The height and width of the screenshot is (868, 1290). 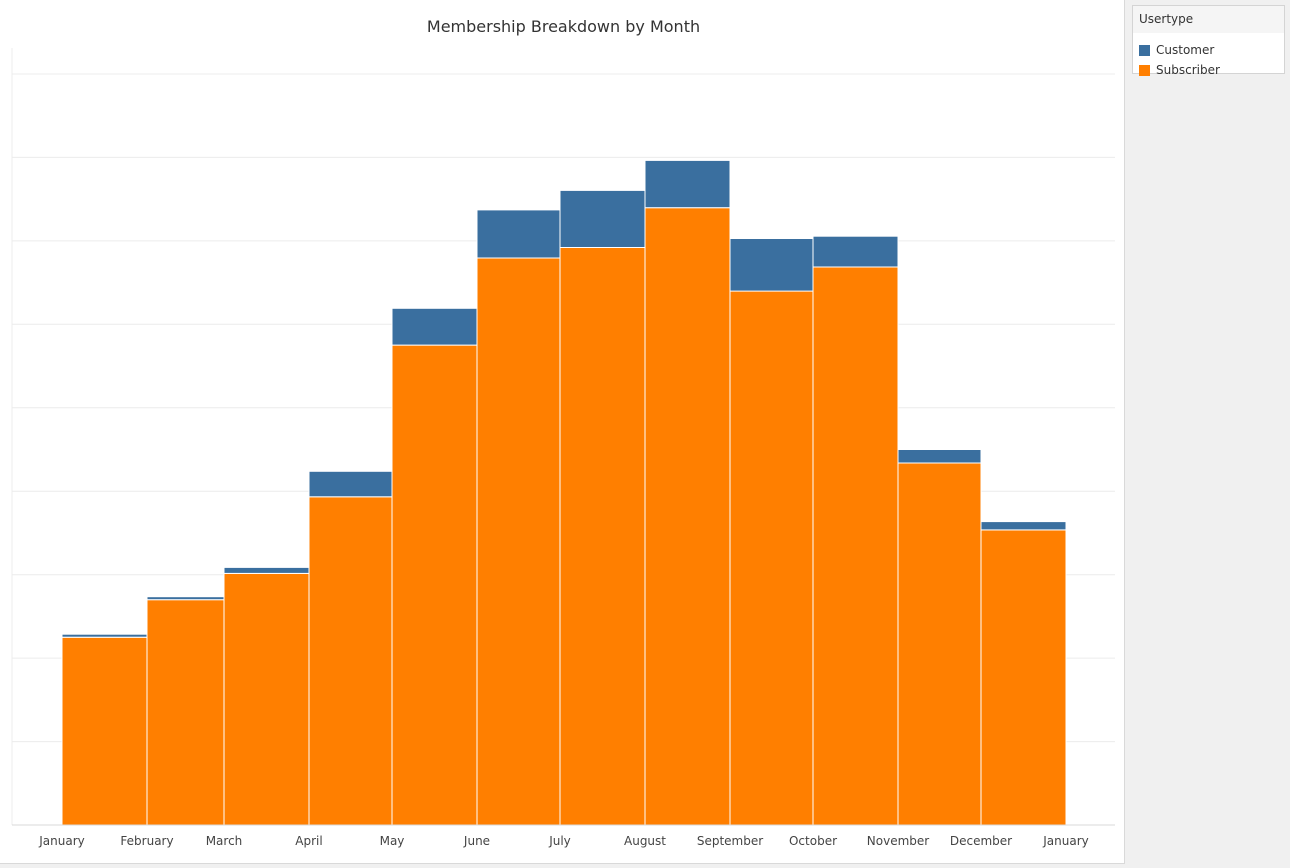 I want to click on x-tick-label: April, so click(x=308, y=841).